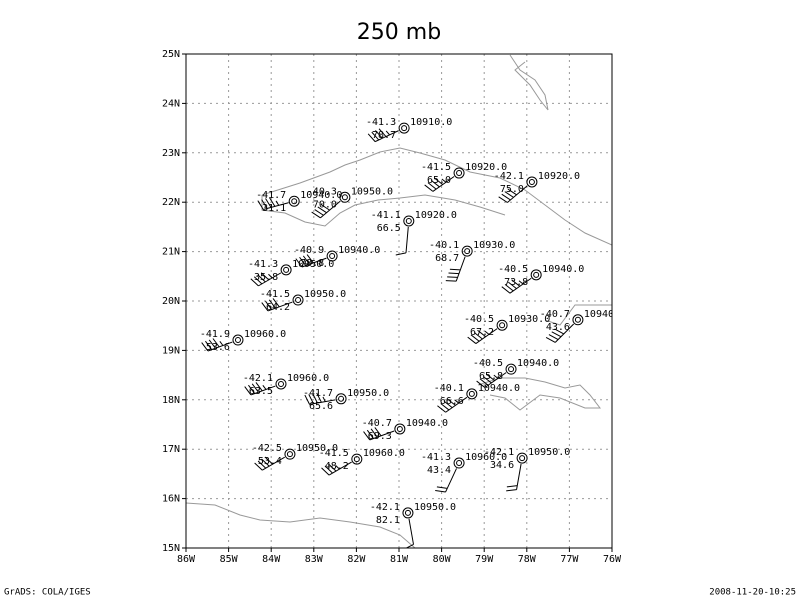  Describe the element at coordinates (752, 593) in the screenshot. I see `footer-right: 2008-11-20-10:25` at that location.